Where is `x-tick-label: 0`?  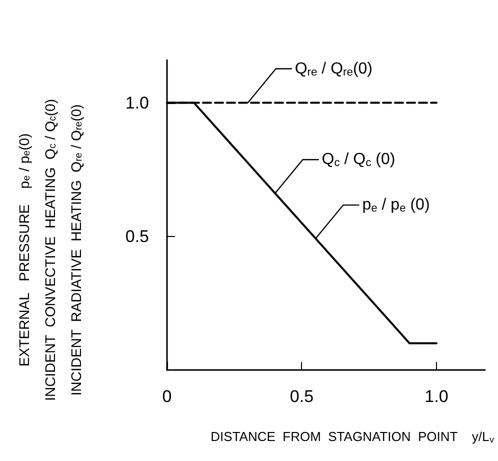
x-tick-label: 0 is located at coordinates (167, 396).